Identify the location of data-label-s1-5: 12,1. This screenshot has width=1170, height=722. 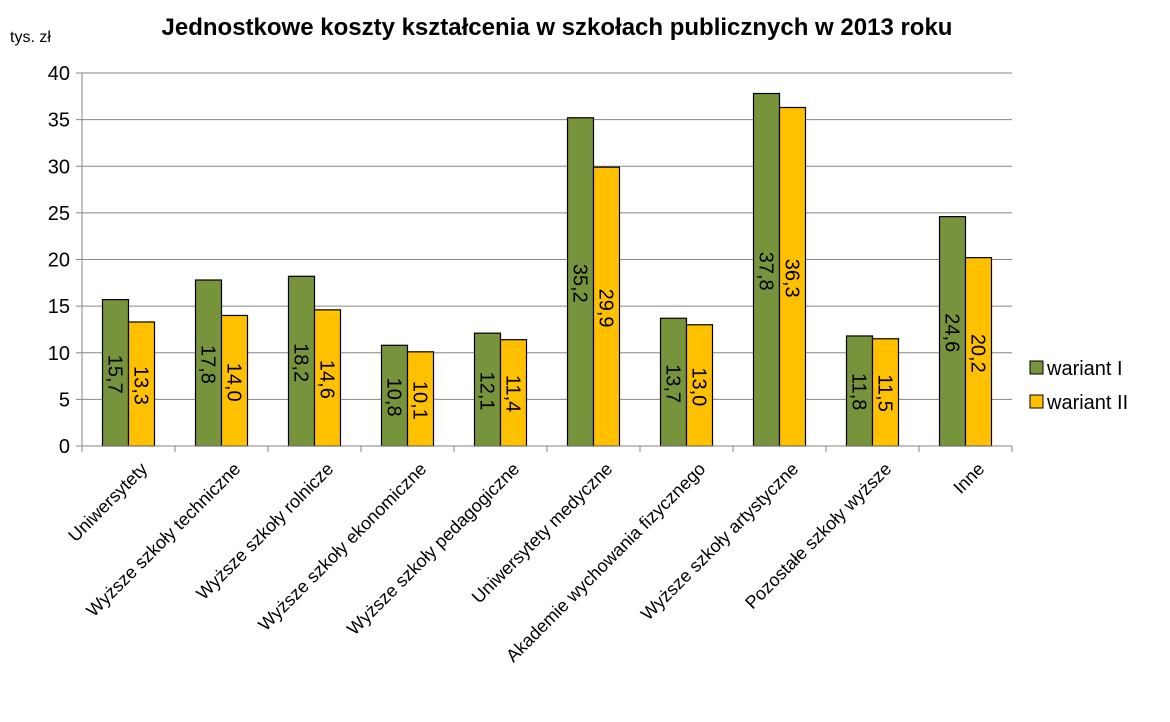
(487, 391).